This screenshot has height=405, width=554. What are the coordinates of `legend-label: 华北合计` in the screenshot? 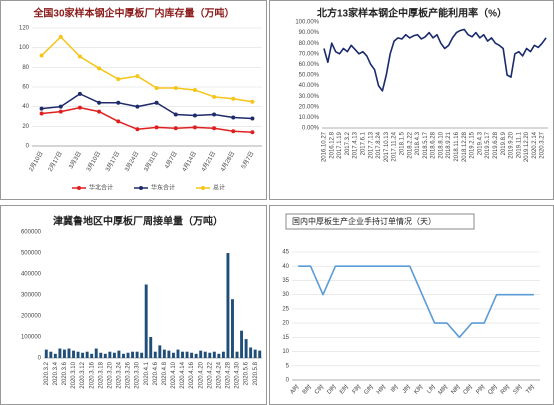 It's located at (101, 188).